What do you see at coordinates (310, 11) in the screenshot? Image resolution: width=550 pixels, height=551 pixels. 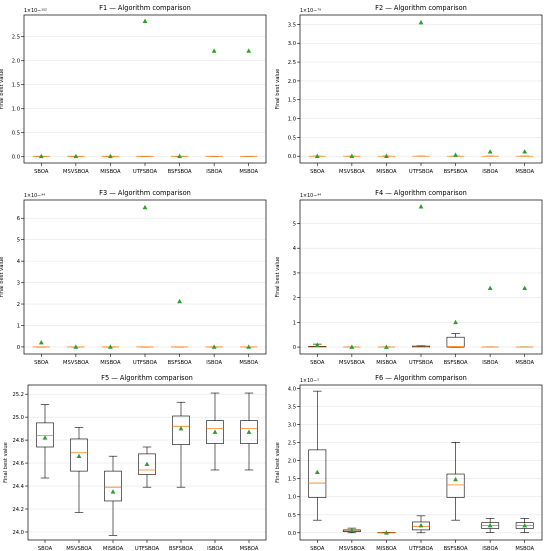 I see `axis-exponent-label: 1×10−⁷⁹` at bounding box center [310, 11].